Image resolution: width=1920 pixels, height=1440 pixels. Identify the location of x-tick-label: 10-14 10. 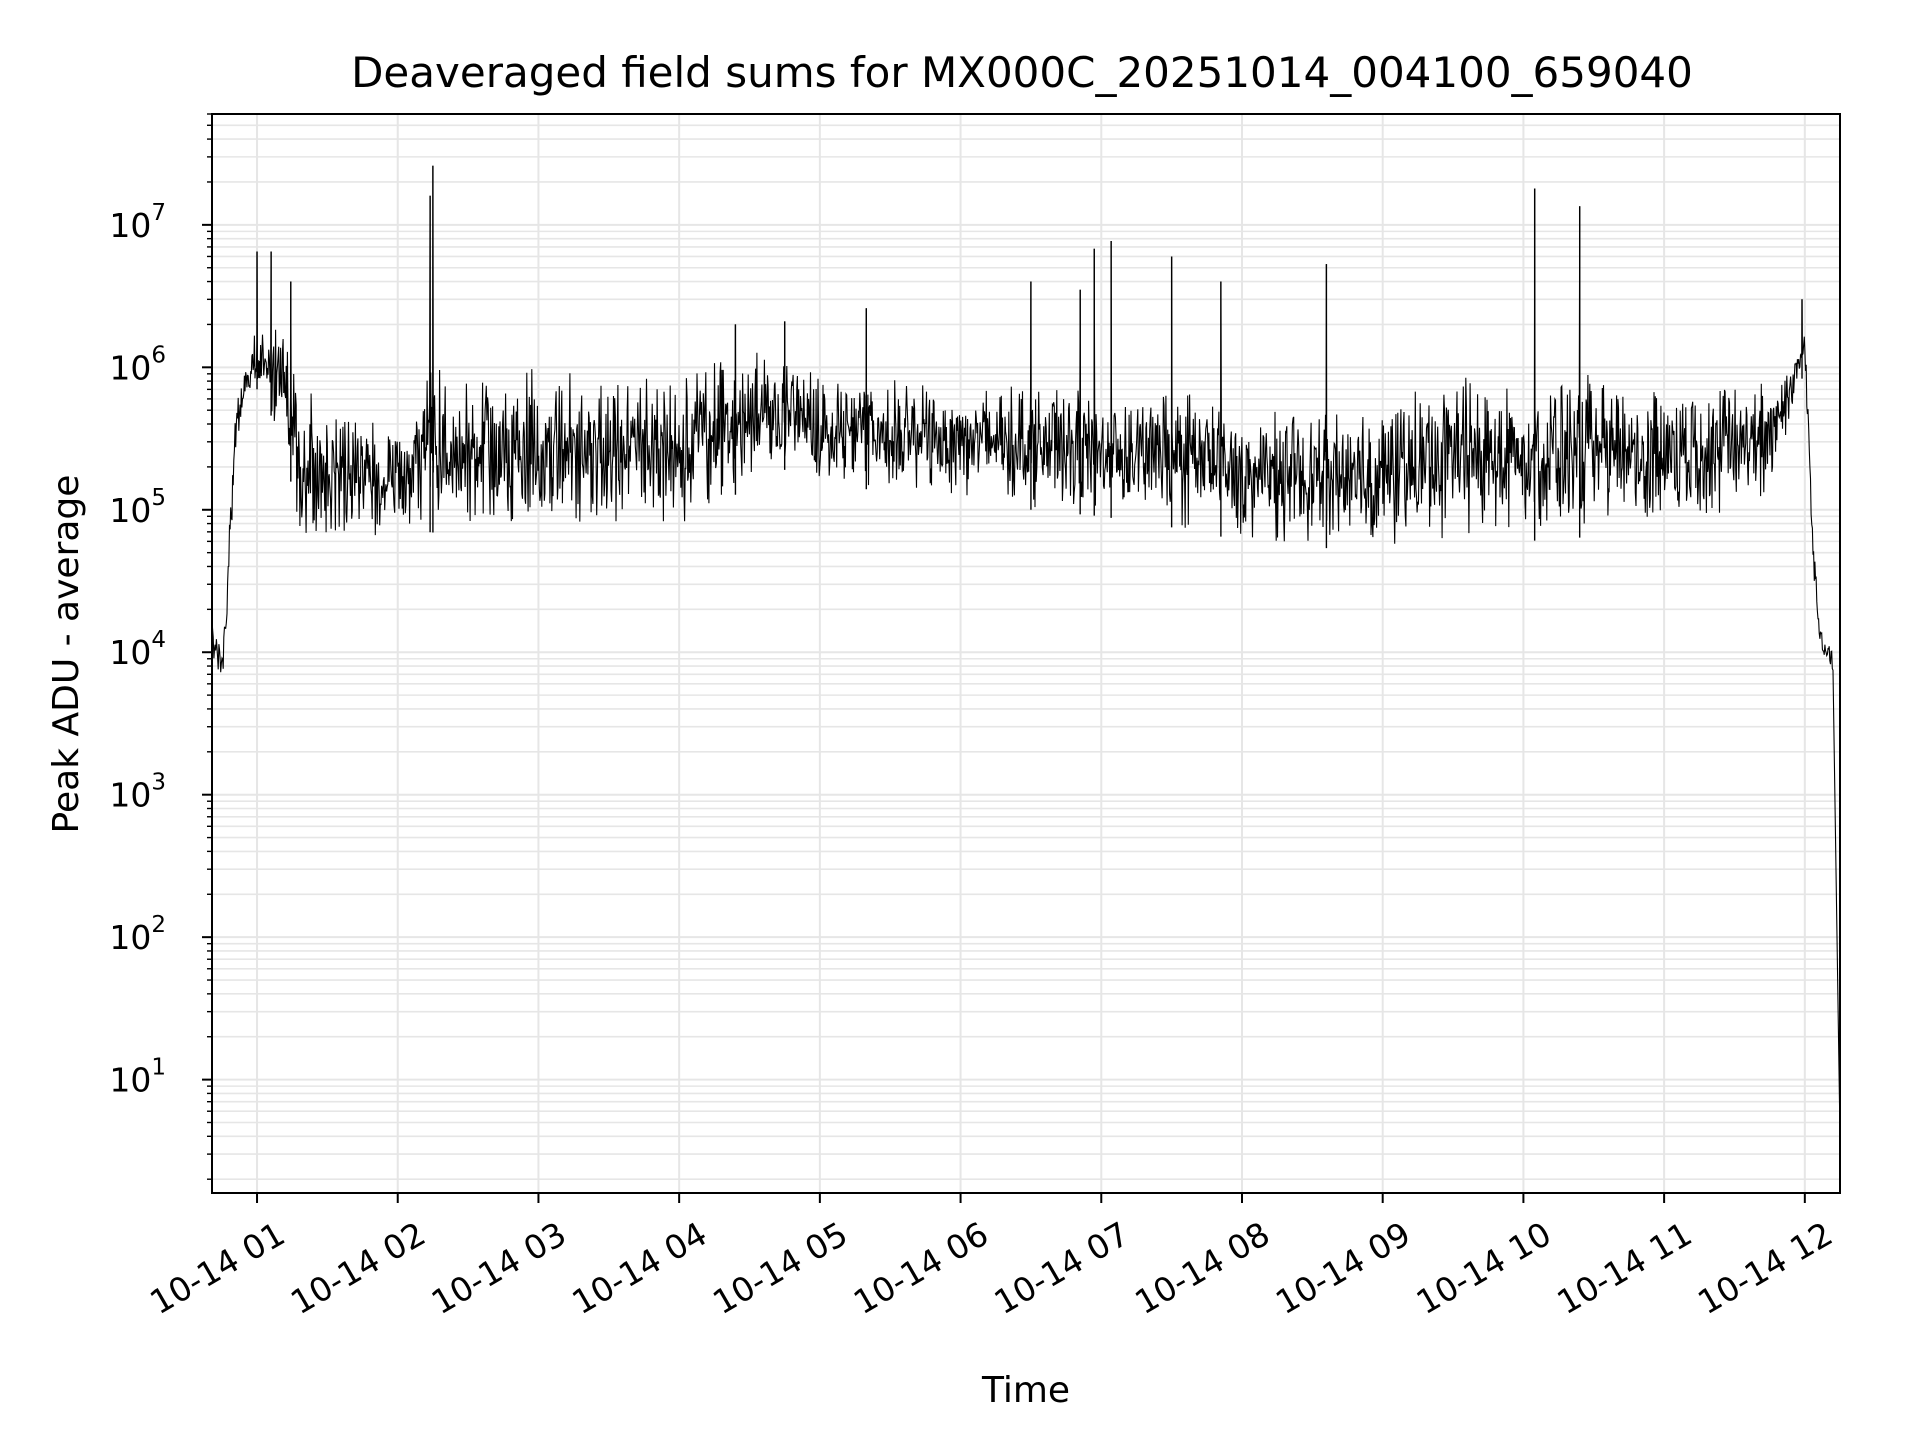
(1484, 1268).